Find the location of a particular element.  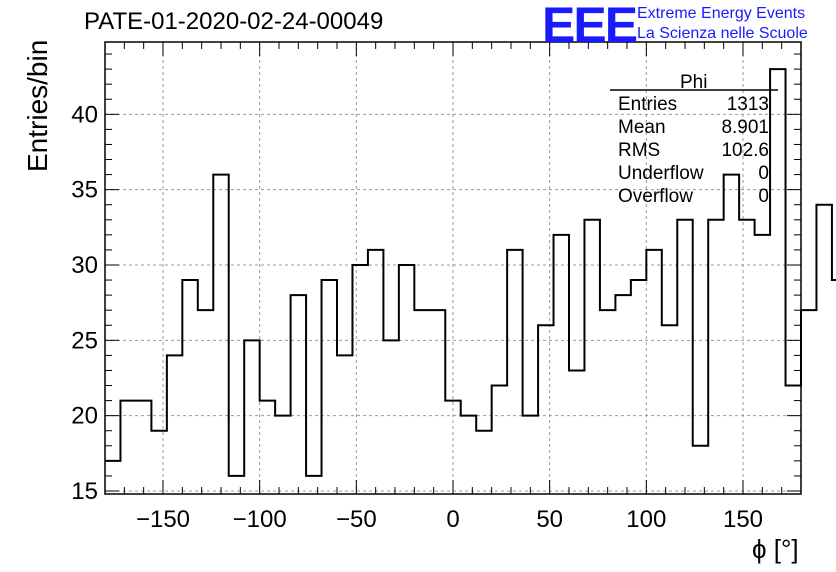

stats-value-mean: 8.901 is located at coordinates (745, 127).